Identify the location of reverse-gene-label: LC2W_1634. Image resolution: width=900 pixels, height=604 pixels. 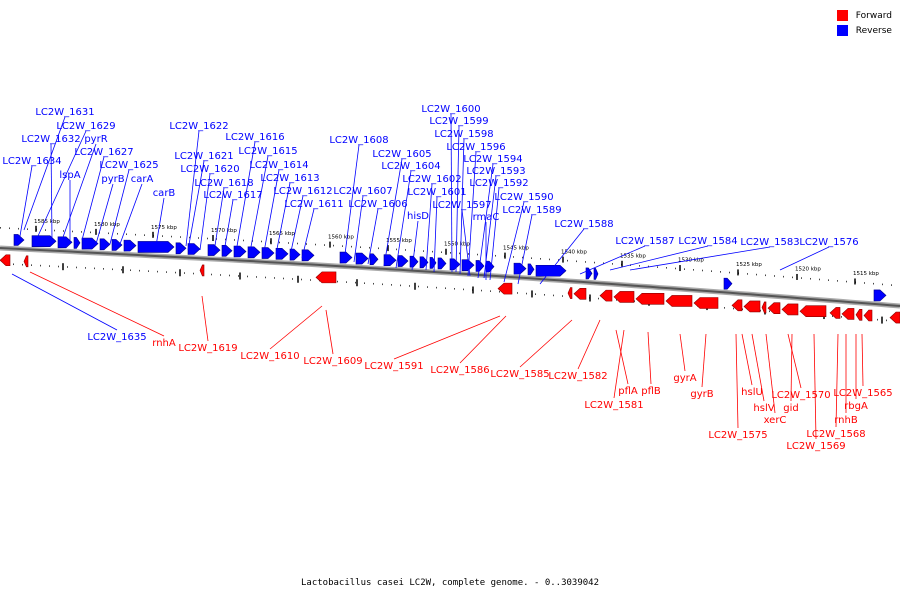
(31, 161).